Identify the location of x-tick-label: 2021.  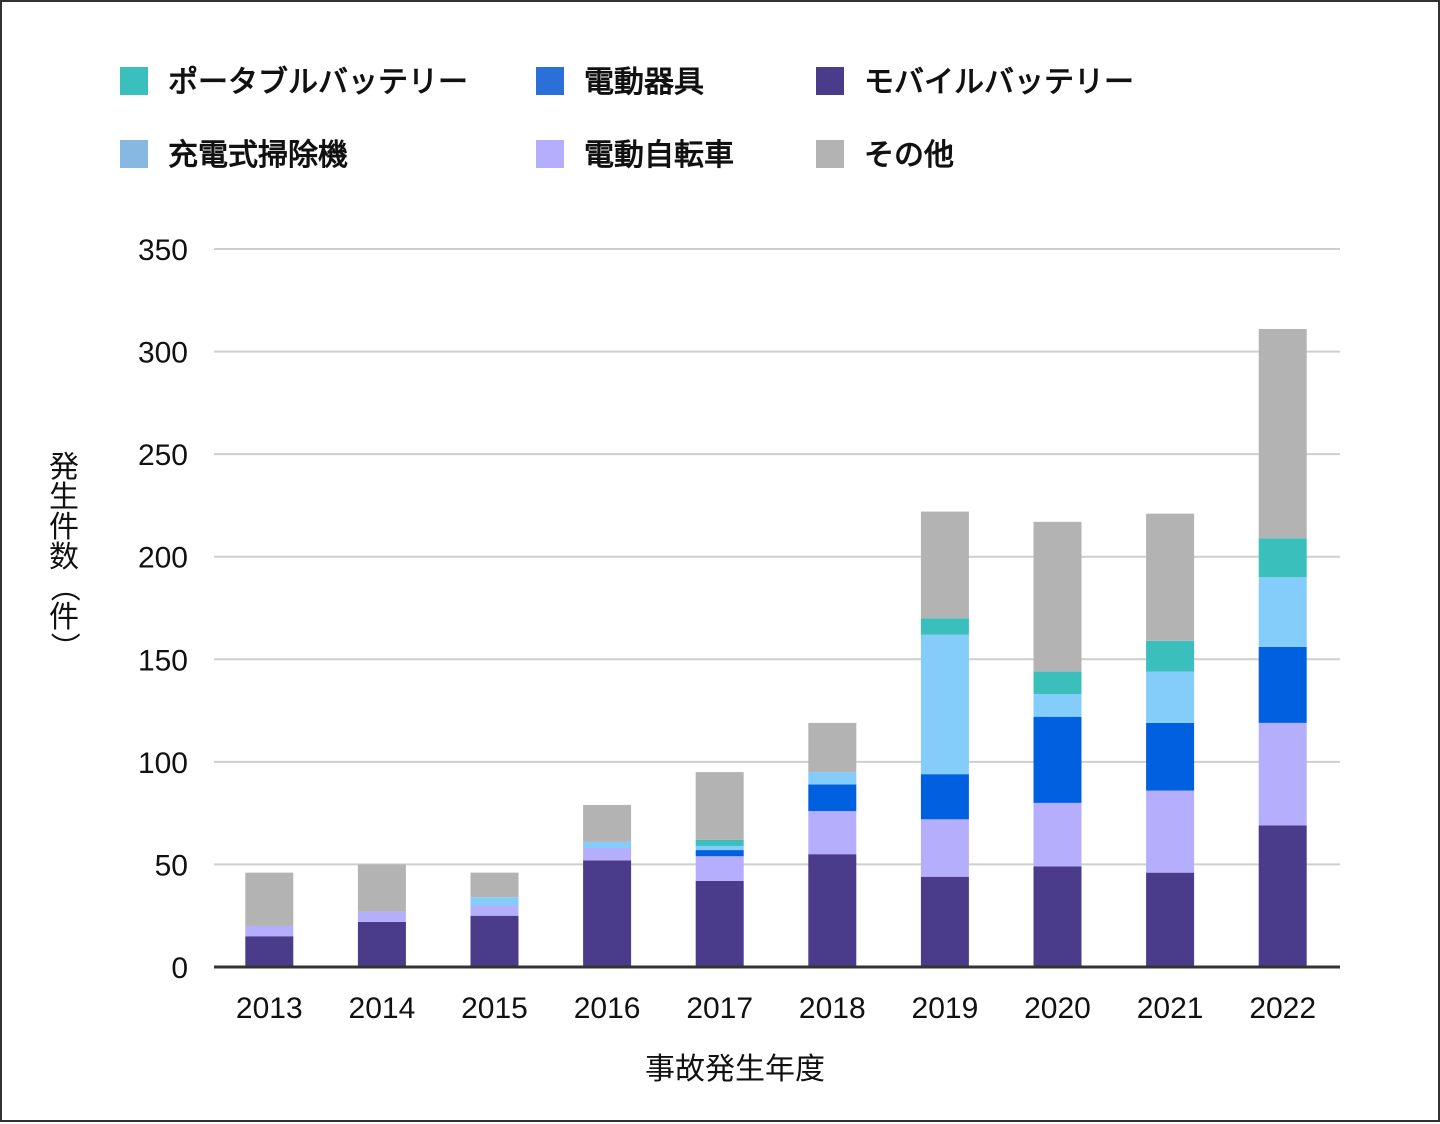
(1170, 1008).